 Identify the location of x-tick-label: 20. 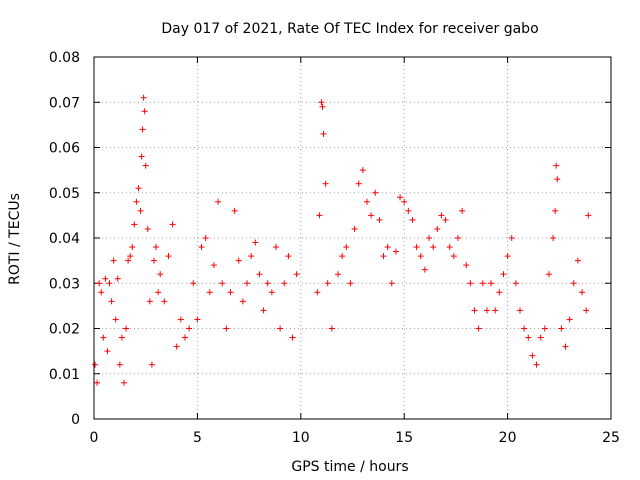
(508, 438).